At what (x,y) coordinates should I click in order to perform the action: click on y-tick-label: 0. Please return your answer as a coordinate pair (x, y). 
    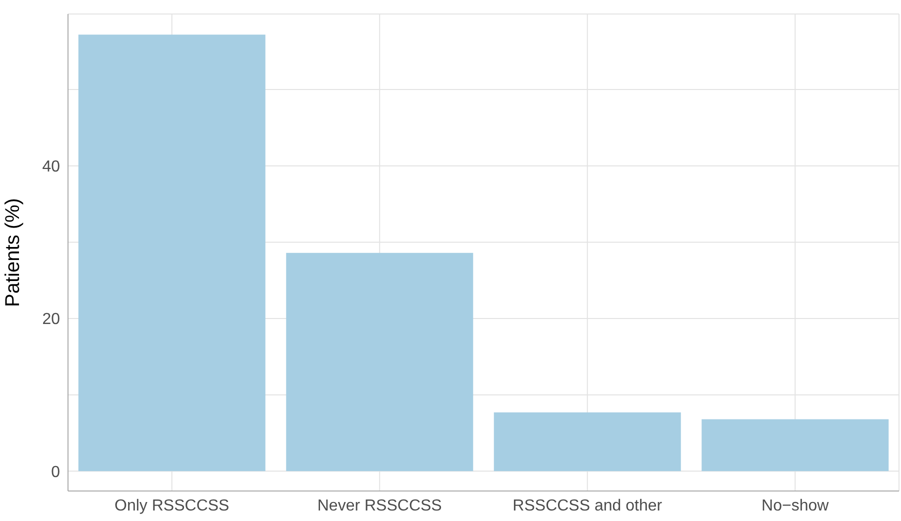
    Looking at the image, I should click on (55, 472).